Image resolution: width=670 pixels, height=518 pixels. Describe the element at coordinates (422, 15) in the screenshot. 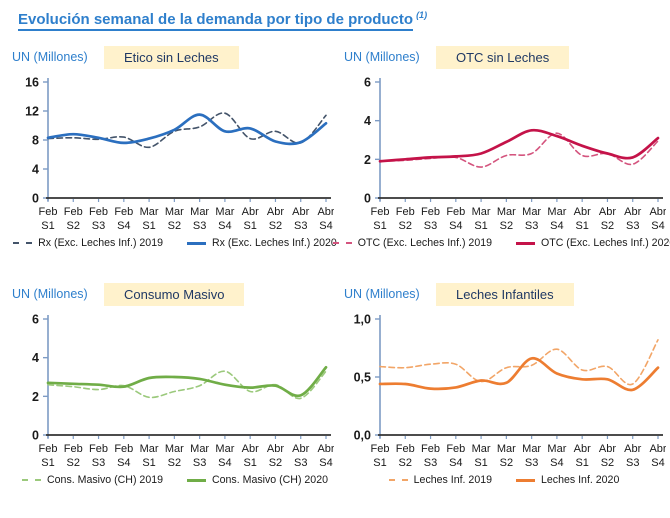

I see `footnote-marker: (1)` at that location.